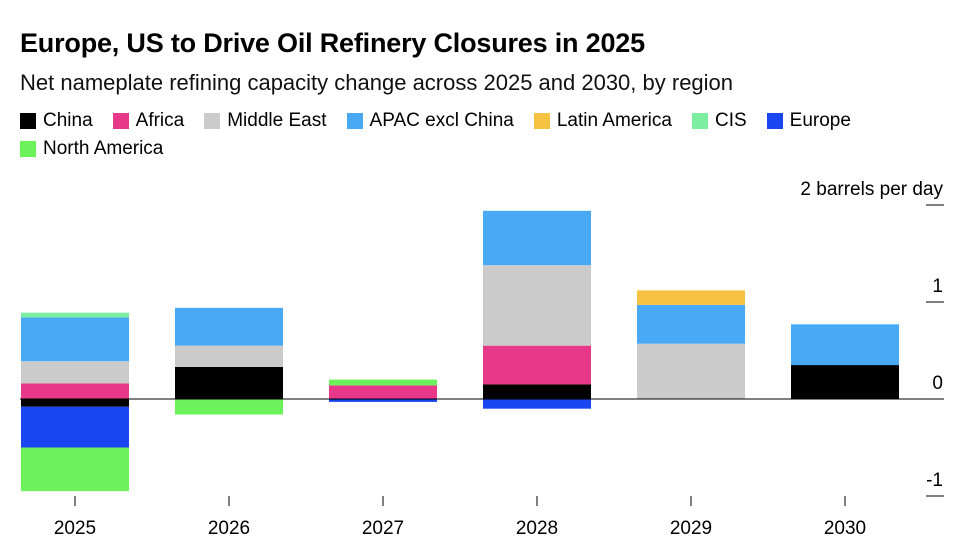 The height and width of the screenshot is (558, 974). What do you see at coordinates (937, 383) in the screenshot?
I see `y-tick-label: 0` at bounding box center [937, 383].